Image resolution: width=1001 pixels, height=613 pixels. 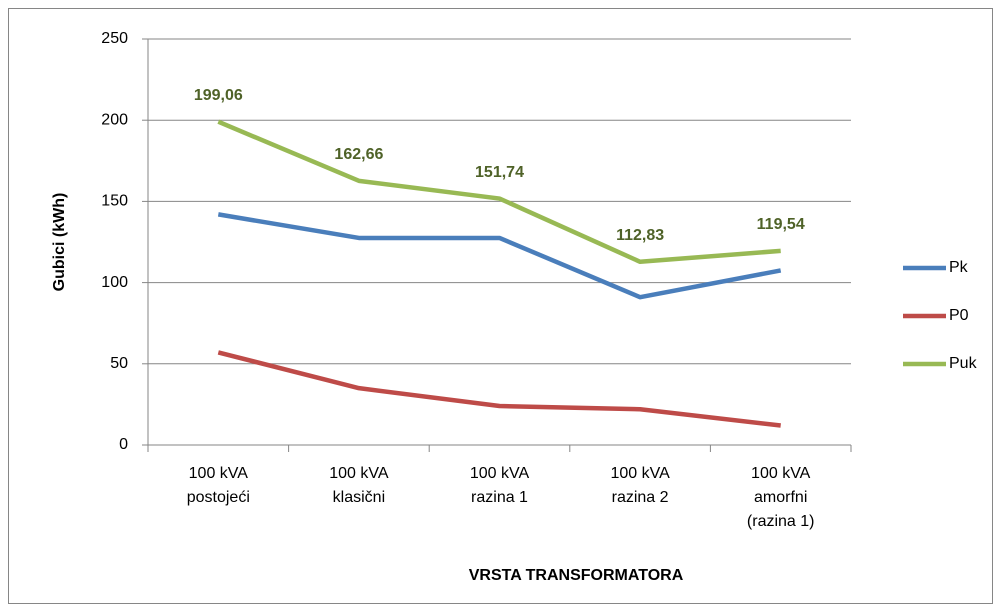 I want to click on data-label: 112,83, so click(x=640, y=235).